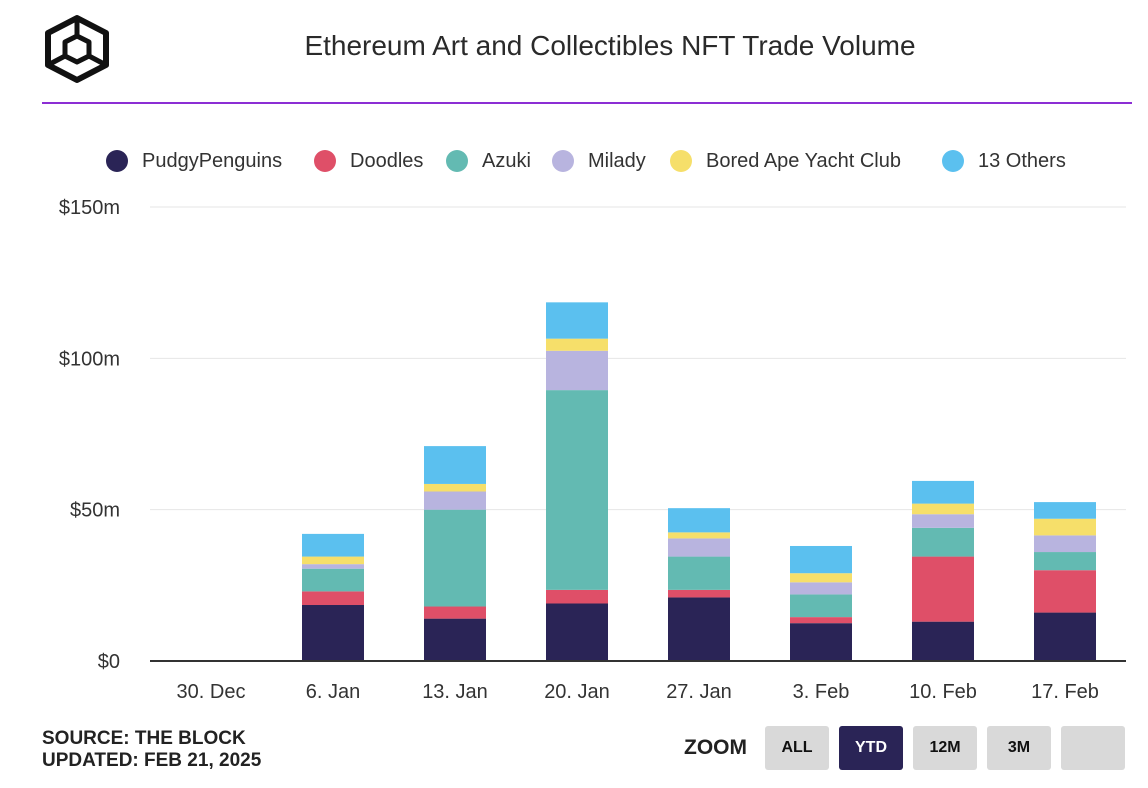 The image size is (1148, 788). What do you see at coordinates (333, 692) in the screenshot?
I see `x-tick-label: 6. Jan` at bounding box center [333, 692].